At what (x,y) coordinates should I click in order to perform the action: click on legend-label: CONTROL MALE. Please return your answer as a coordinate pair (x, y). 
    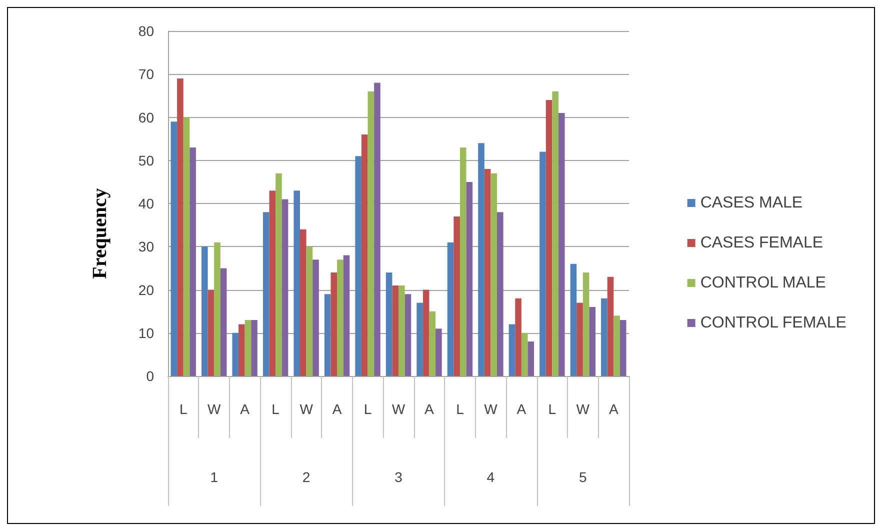
    Looking at the image, I should click on (763, 283).